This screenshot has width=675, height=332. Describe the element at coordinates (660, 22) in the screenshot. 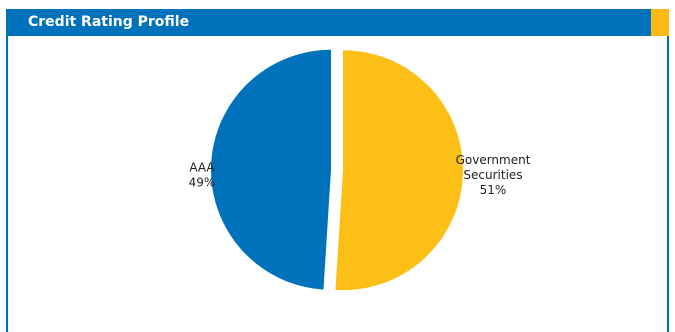

I see `header-accent-block` at that location.